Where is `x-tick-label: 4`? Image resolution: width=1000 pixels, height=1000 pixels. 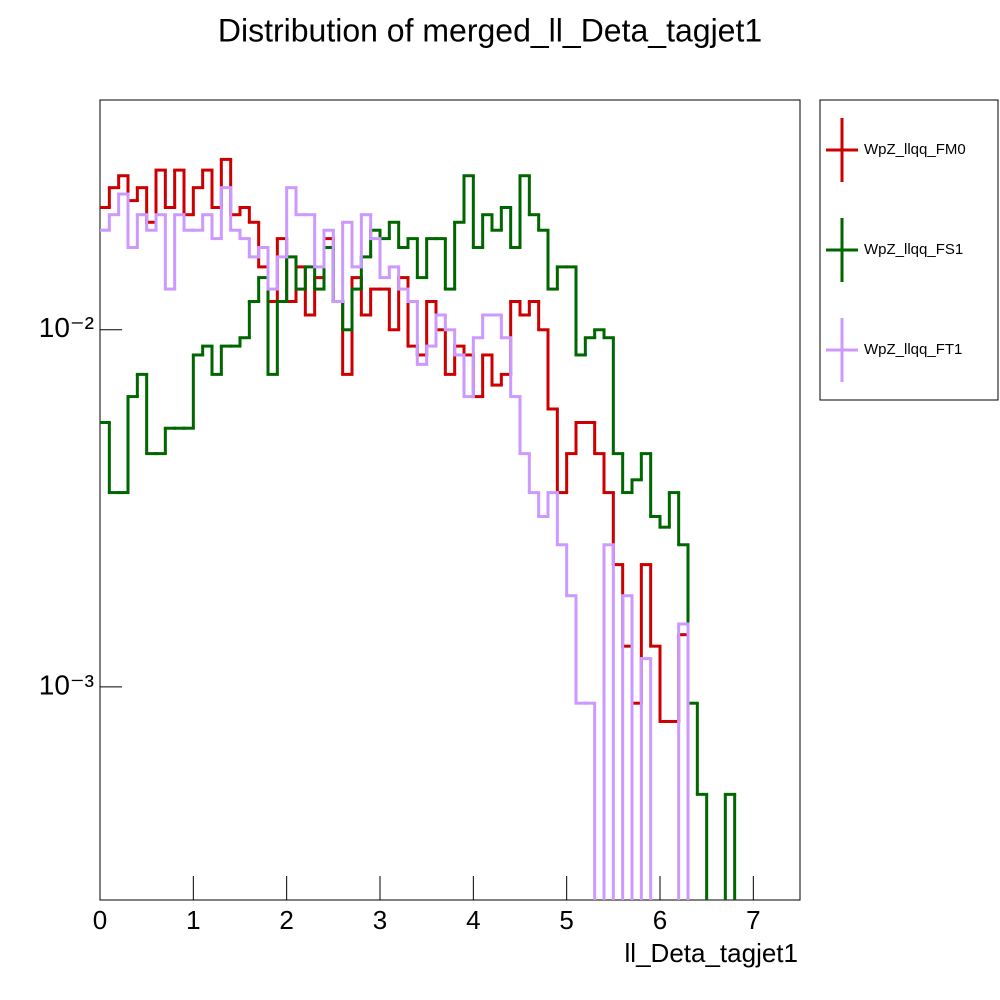 x-tick-label: 4 is located at coordinates (473, 920).